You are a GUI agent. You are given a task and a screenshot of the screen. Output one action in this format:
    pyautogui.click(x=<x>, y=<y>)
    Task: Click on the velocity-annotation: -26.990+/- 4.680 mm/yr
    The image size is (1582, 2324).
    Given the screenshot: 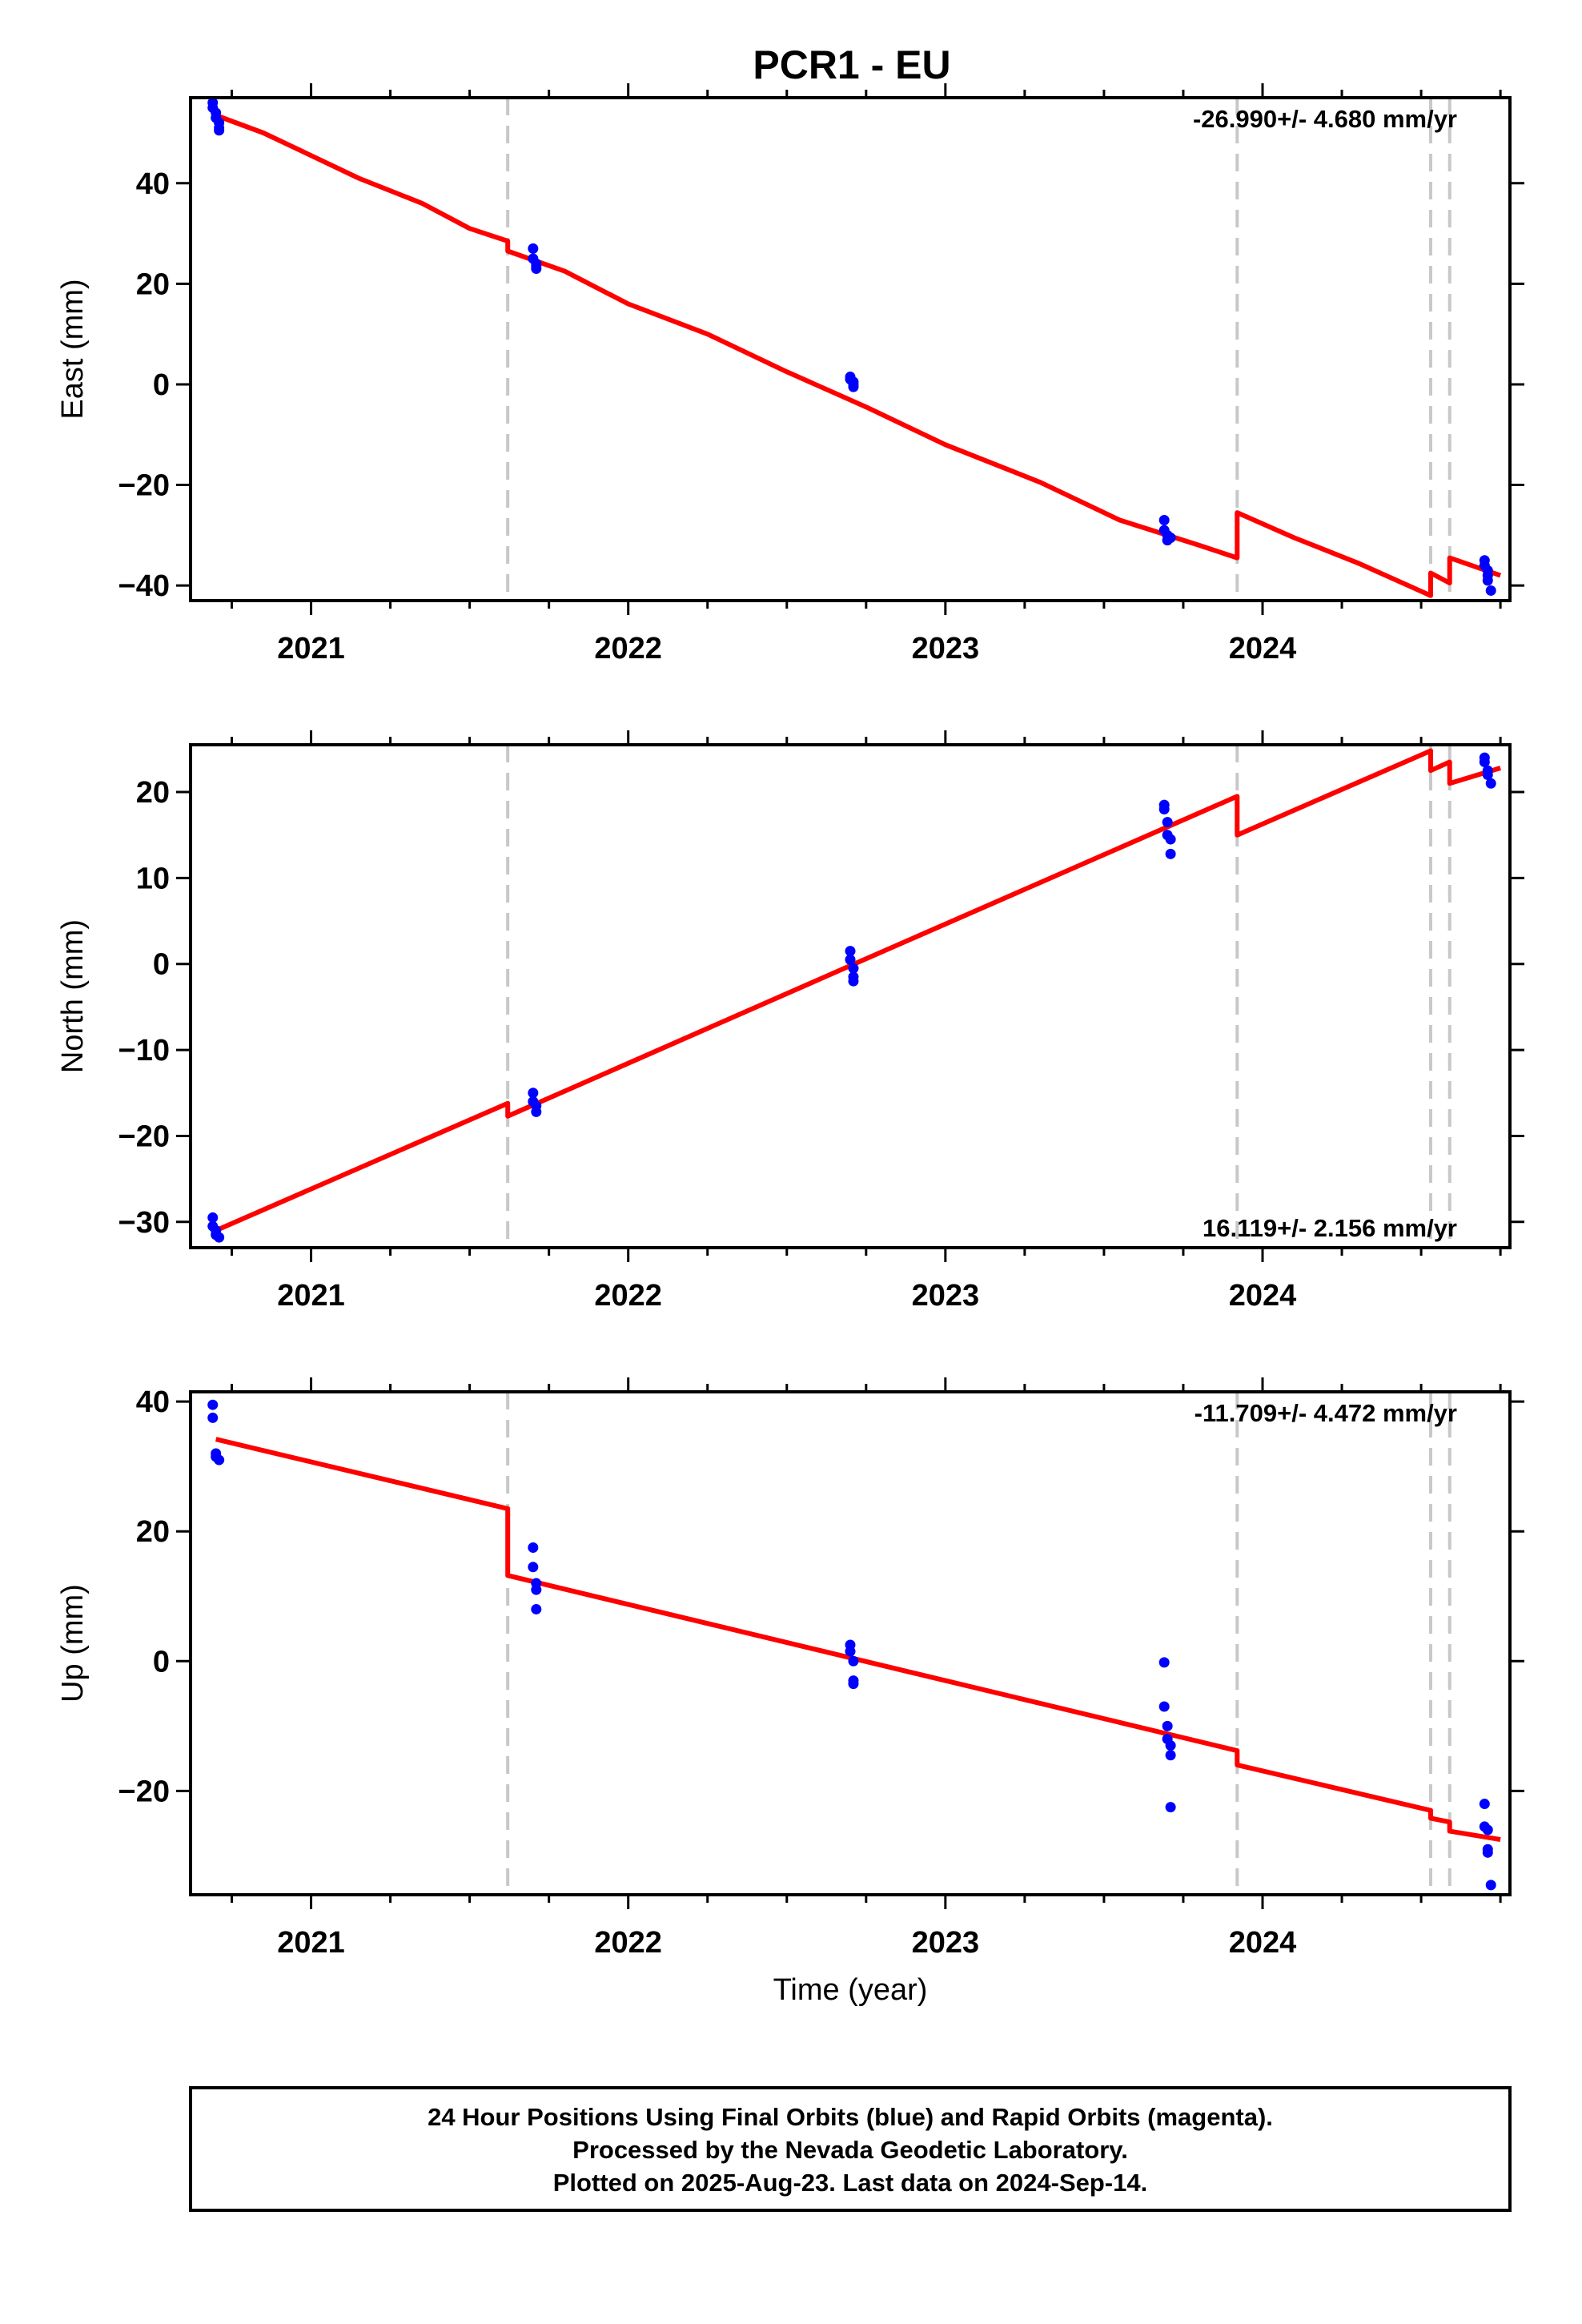 What is the action you would take?
    pyautogui.click(x=1325, y=119)
    